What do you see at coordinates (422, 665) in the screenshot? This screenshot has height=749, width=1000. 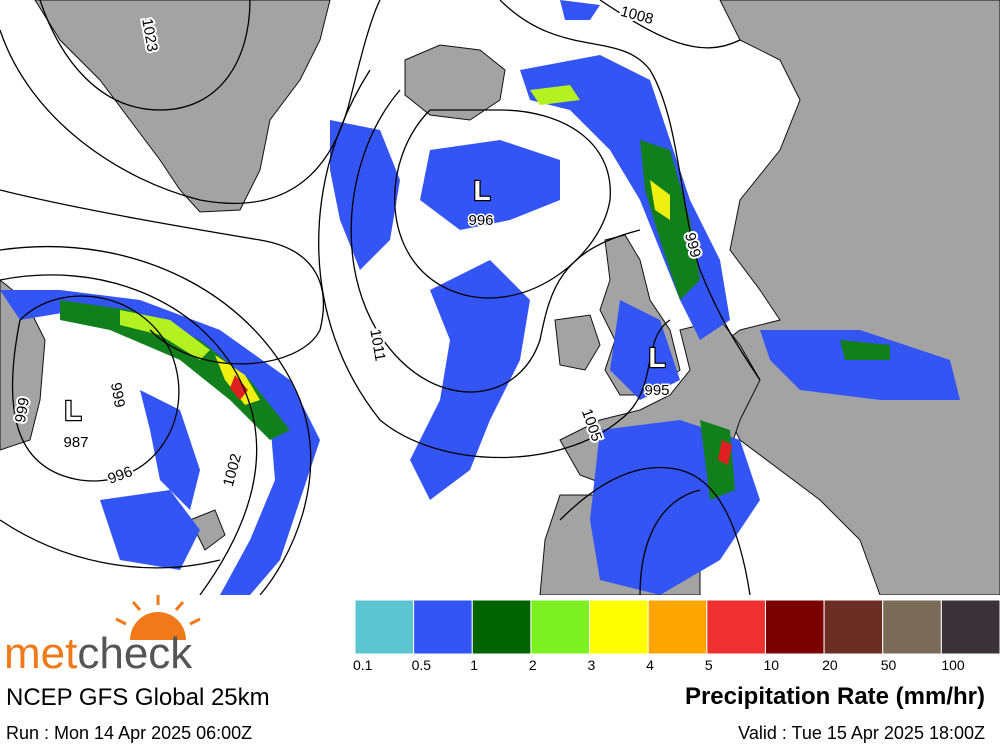 I see `legend-label: 0.5` at bounding box center [422, 665].